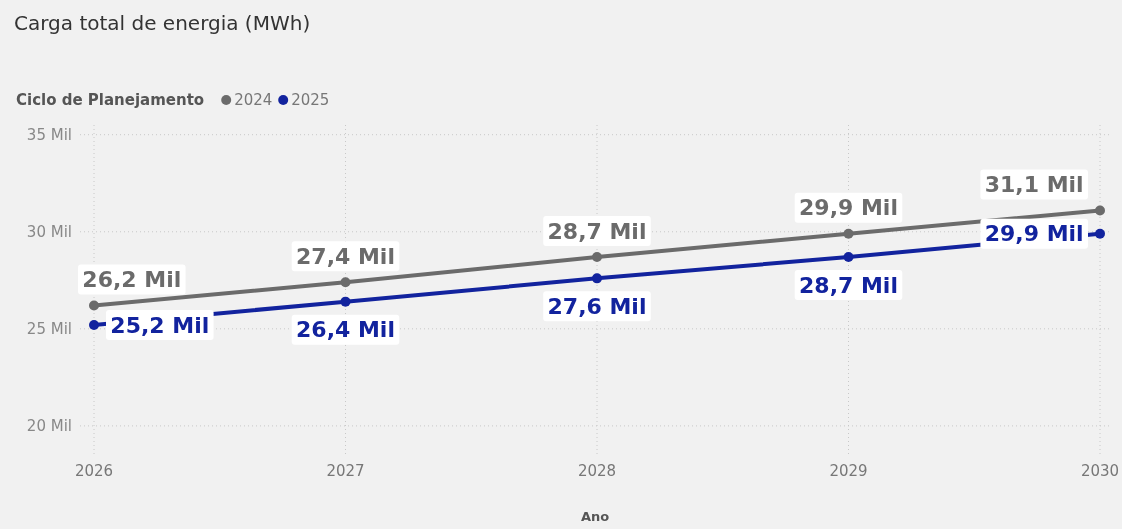 Image resolution: width=1122 pixels, height=529 pixels. What do you see at coordinates (49, 426) in the screenshot?
I see `y-tick-label: 20 Mil` at bounding box center [49, 426].